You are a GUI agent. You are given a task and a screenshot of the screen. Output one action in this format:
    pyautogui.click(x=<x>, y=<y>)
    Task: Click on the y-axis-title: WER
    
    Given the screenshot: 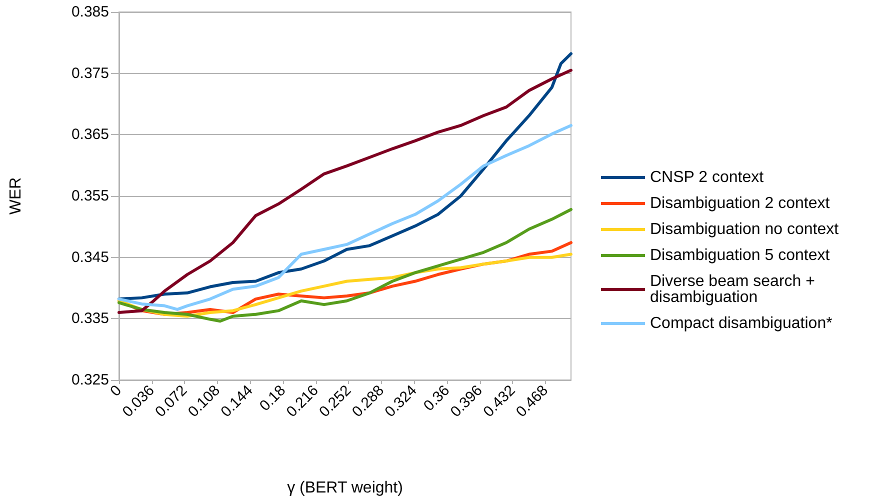 What is the action you would take?
    pyautogui.click(x=16, y=196)
    